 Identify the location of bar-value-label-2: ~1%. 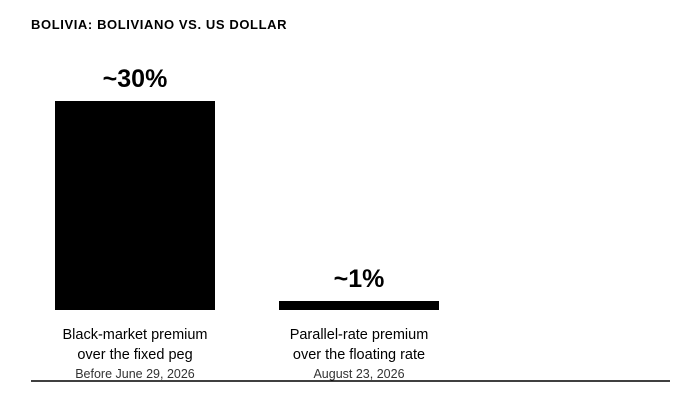
(359, 279).